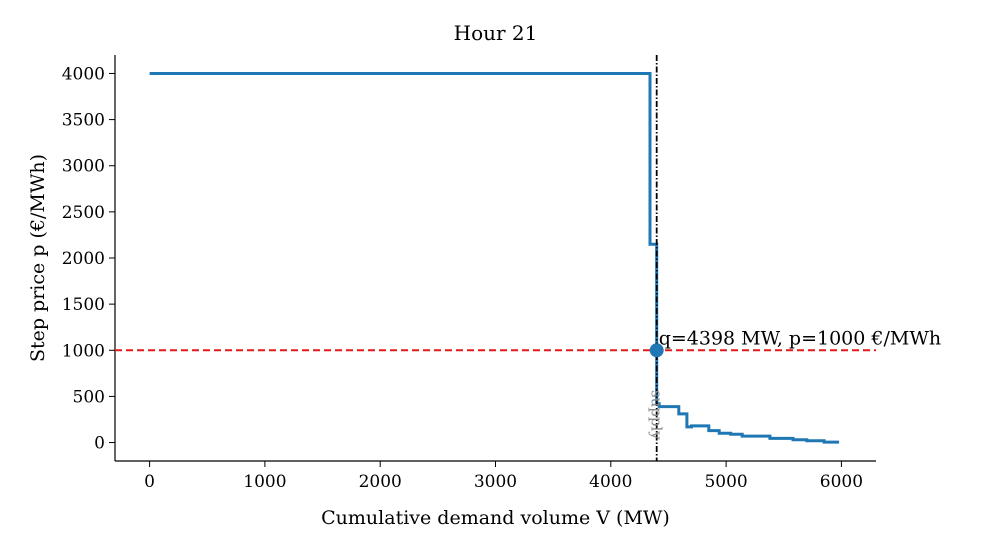 This screenshot has height=552, width=997. What do you see at coordinates (841, 482) in the screenshot?
I see `x-tick-label: 6000` at bounding box center [841, 482].